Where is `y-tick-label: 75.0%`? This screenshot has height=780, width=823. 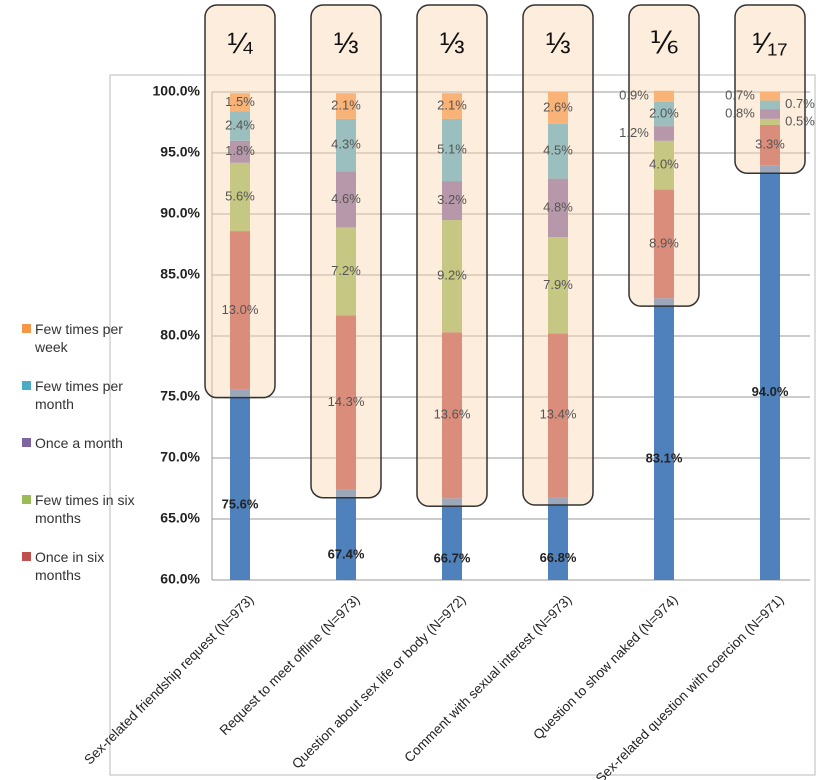
y-tick-label: 75.0% is located at coordinates (180, 396).